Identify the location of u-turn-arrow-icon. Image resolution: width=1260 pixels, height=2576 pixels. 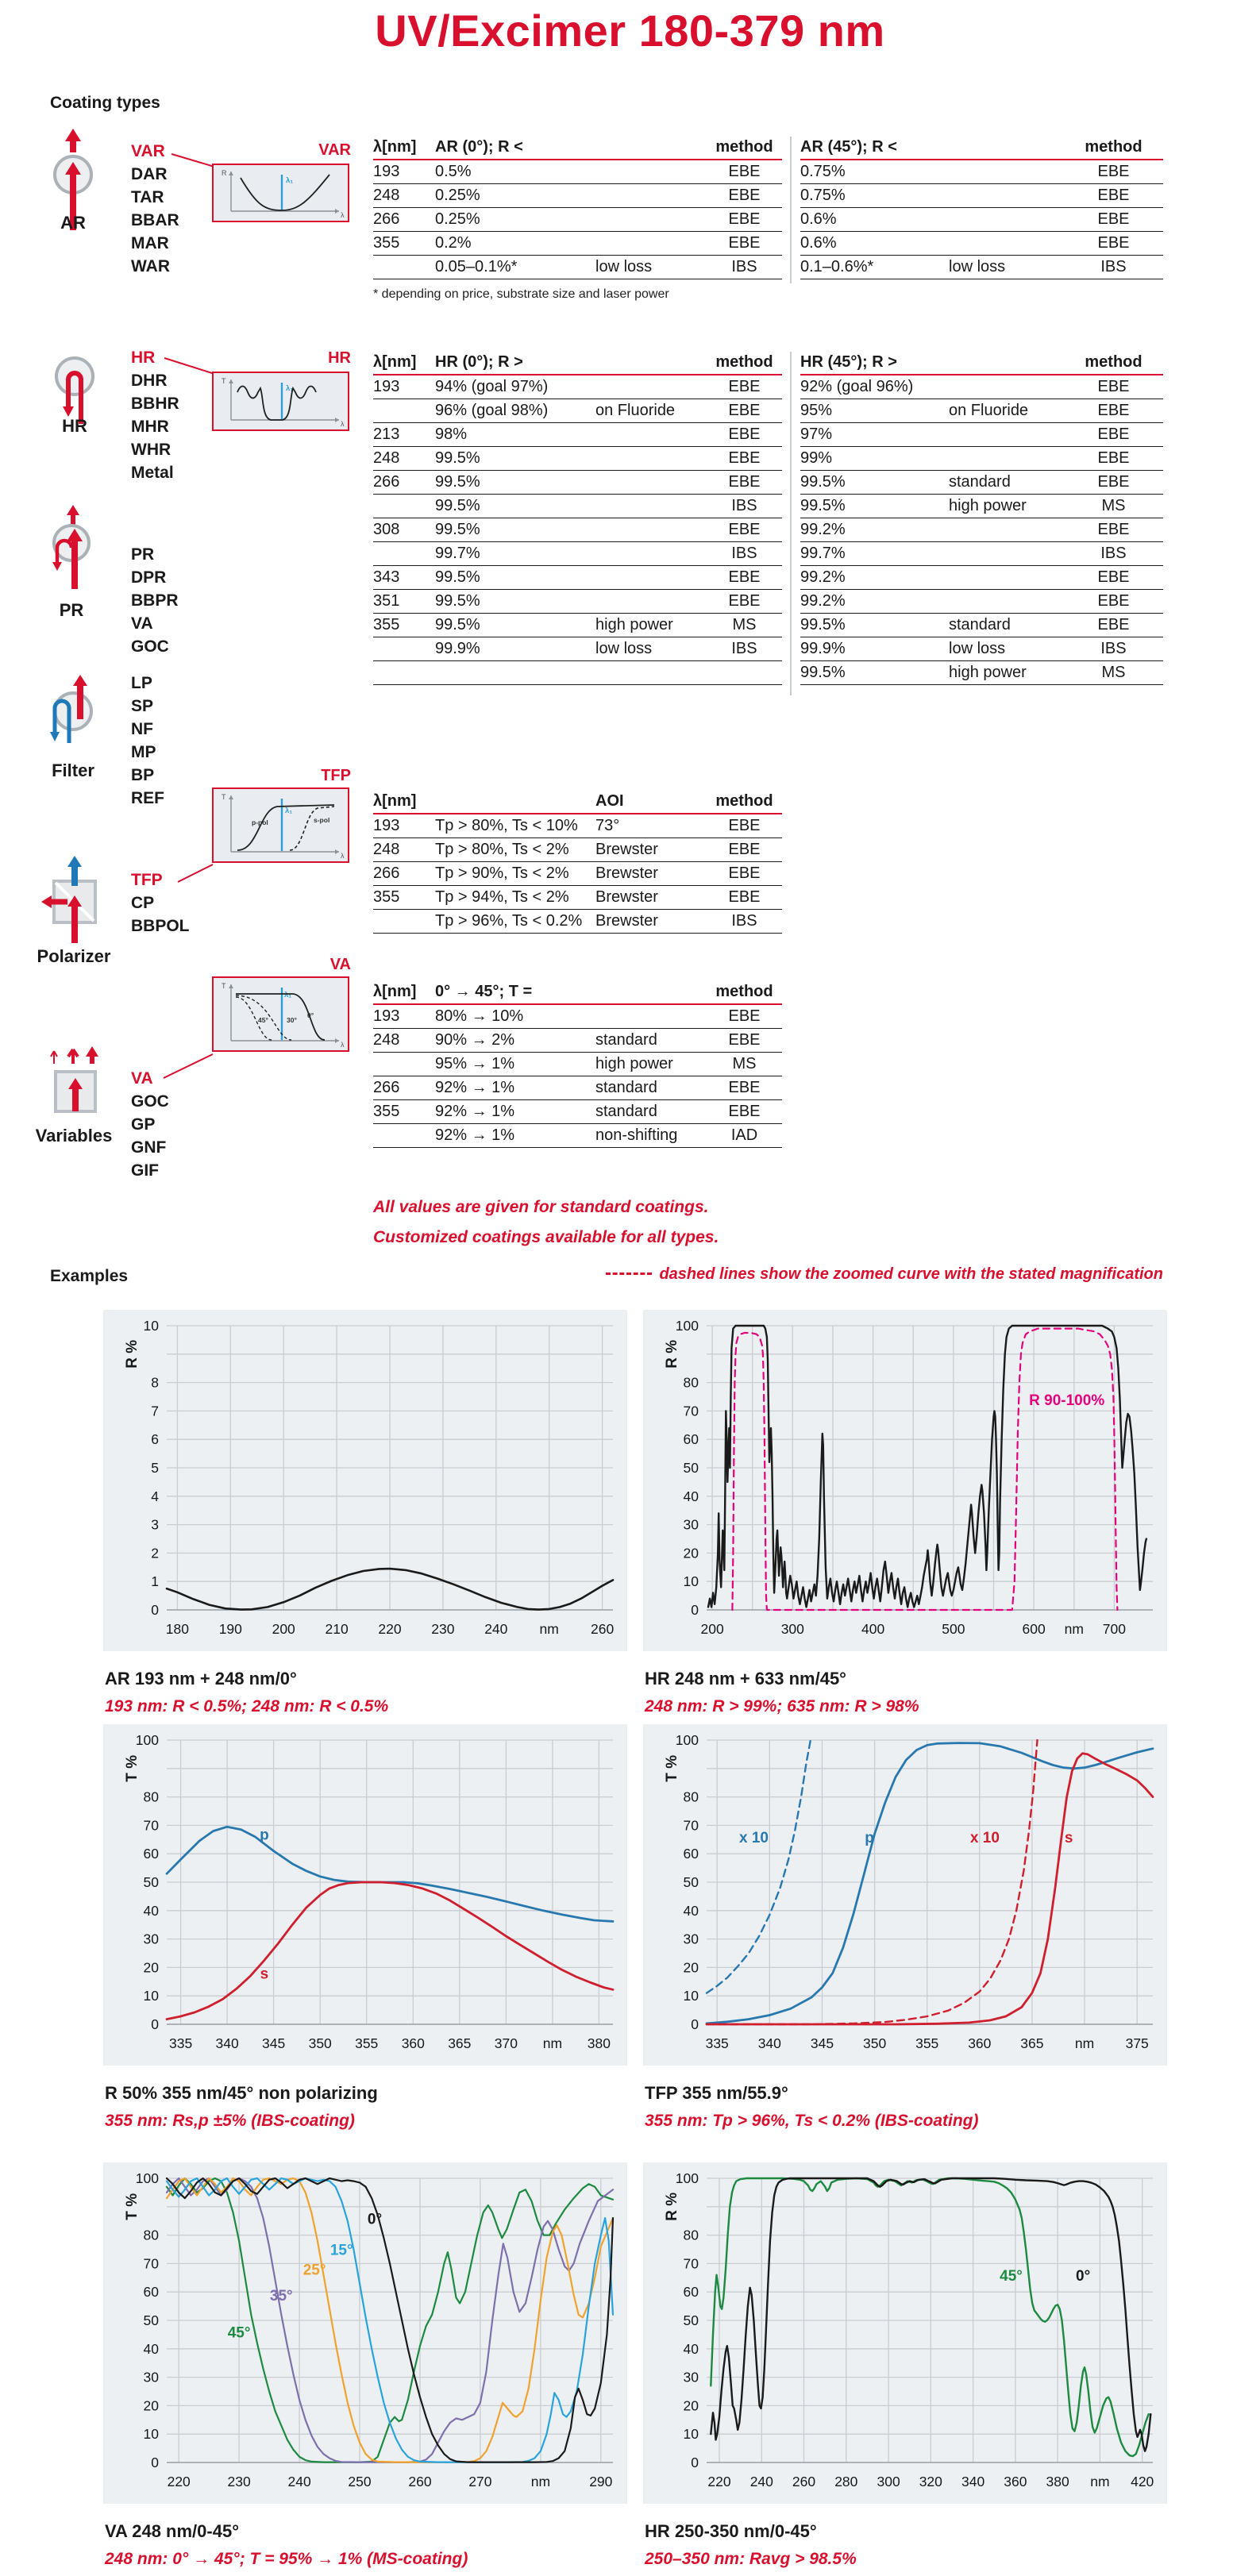
(74, 397).